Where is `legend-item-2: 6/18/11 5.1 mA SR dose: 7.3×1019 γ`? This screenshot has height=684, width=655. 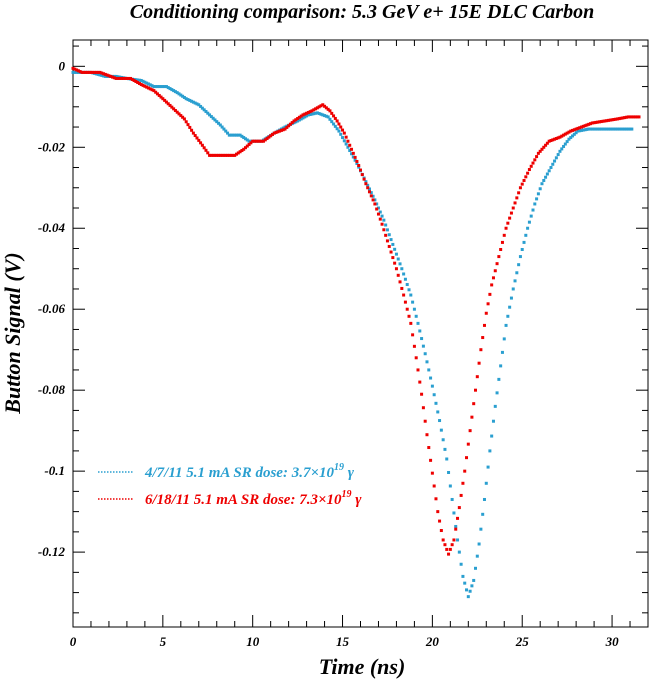
legend-item-2: 6/18/11 5.1 mA SR dose: 7.3×1019 γ is located at coordinates (230, 498).